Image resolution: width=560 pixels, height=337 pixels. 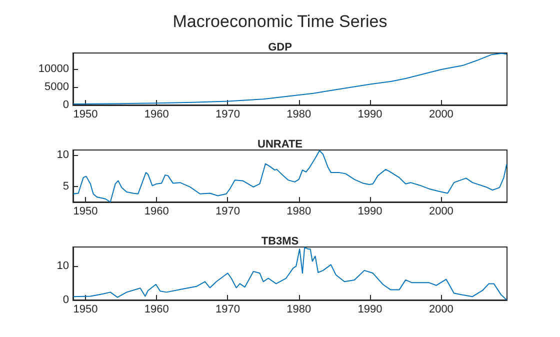 What do you see at coordinates (280, 21) in the screenshot?
I see `chart-title: Macroeconomic Time Series` at bounding box center [280, 21].